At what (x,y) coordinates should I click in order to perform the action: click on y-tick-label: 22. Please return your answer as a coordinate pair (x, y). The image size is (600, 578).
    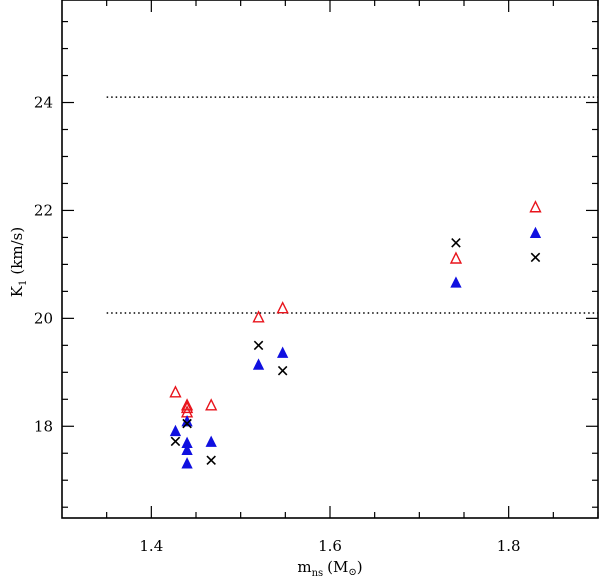
    Looking at the image, I should click on (43, 210).